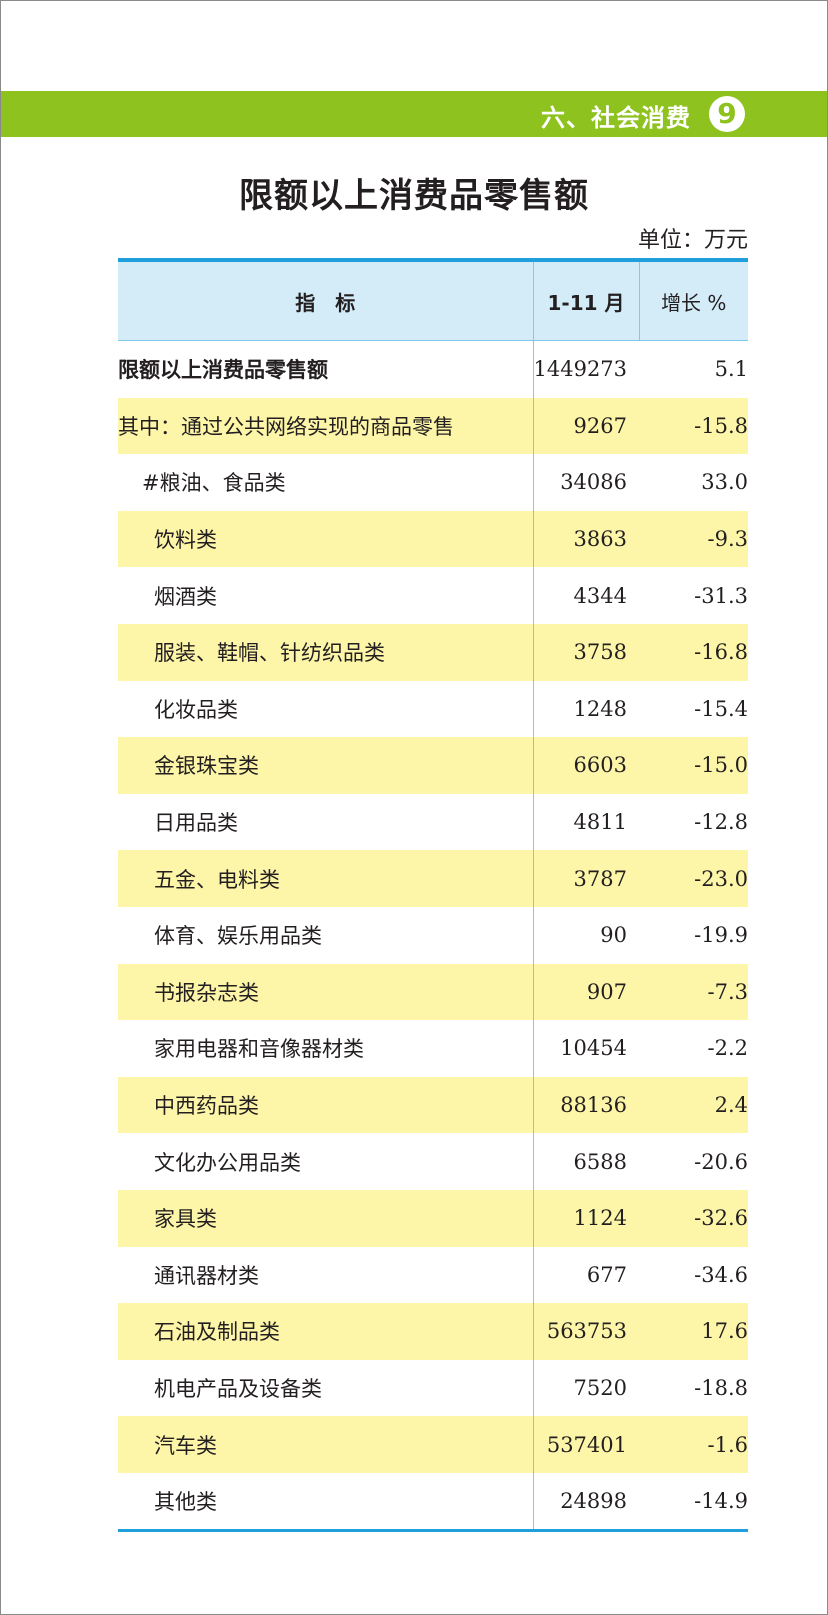 The image size is (828, 1615). I want to click on row-label: 服装、鞋帽、针纺织品类, so click(325, 652).